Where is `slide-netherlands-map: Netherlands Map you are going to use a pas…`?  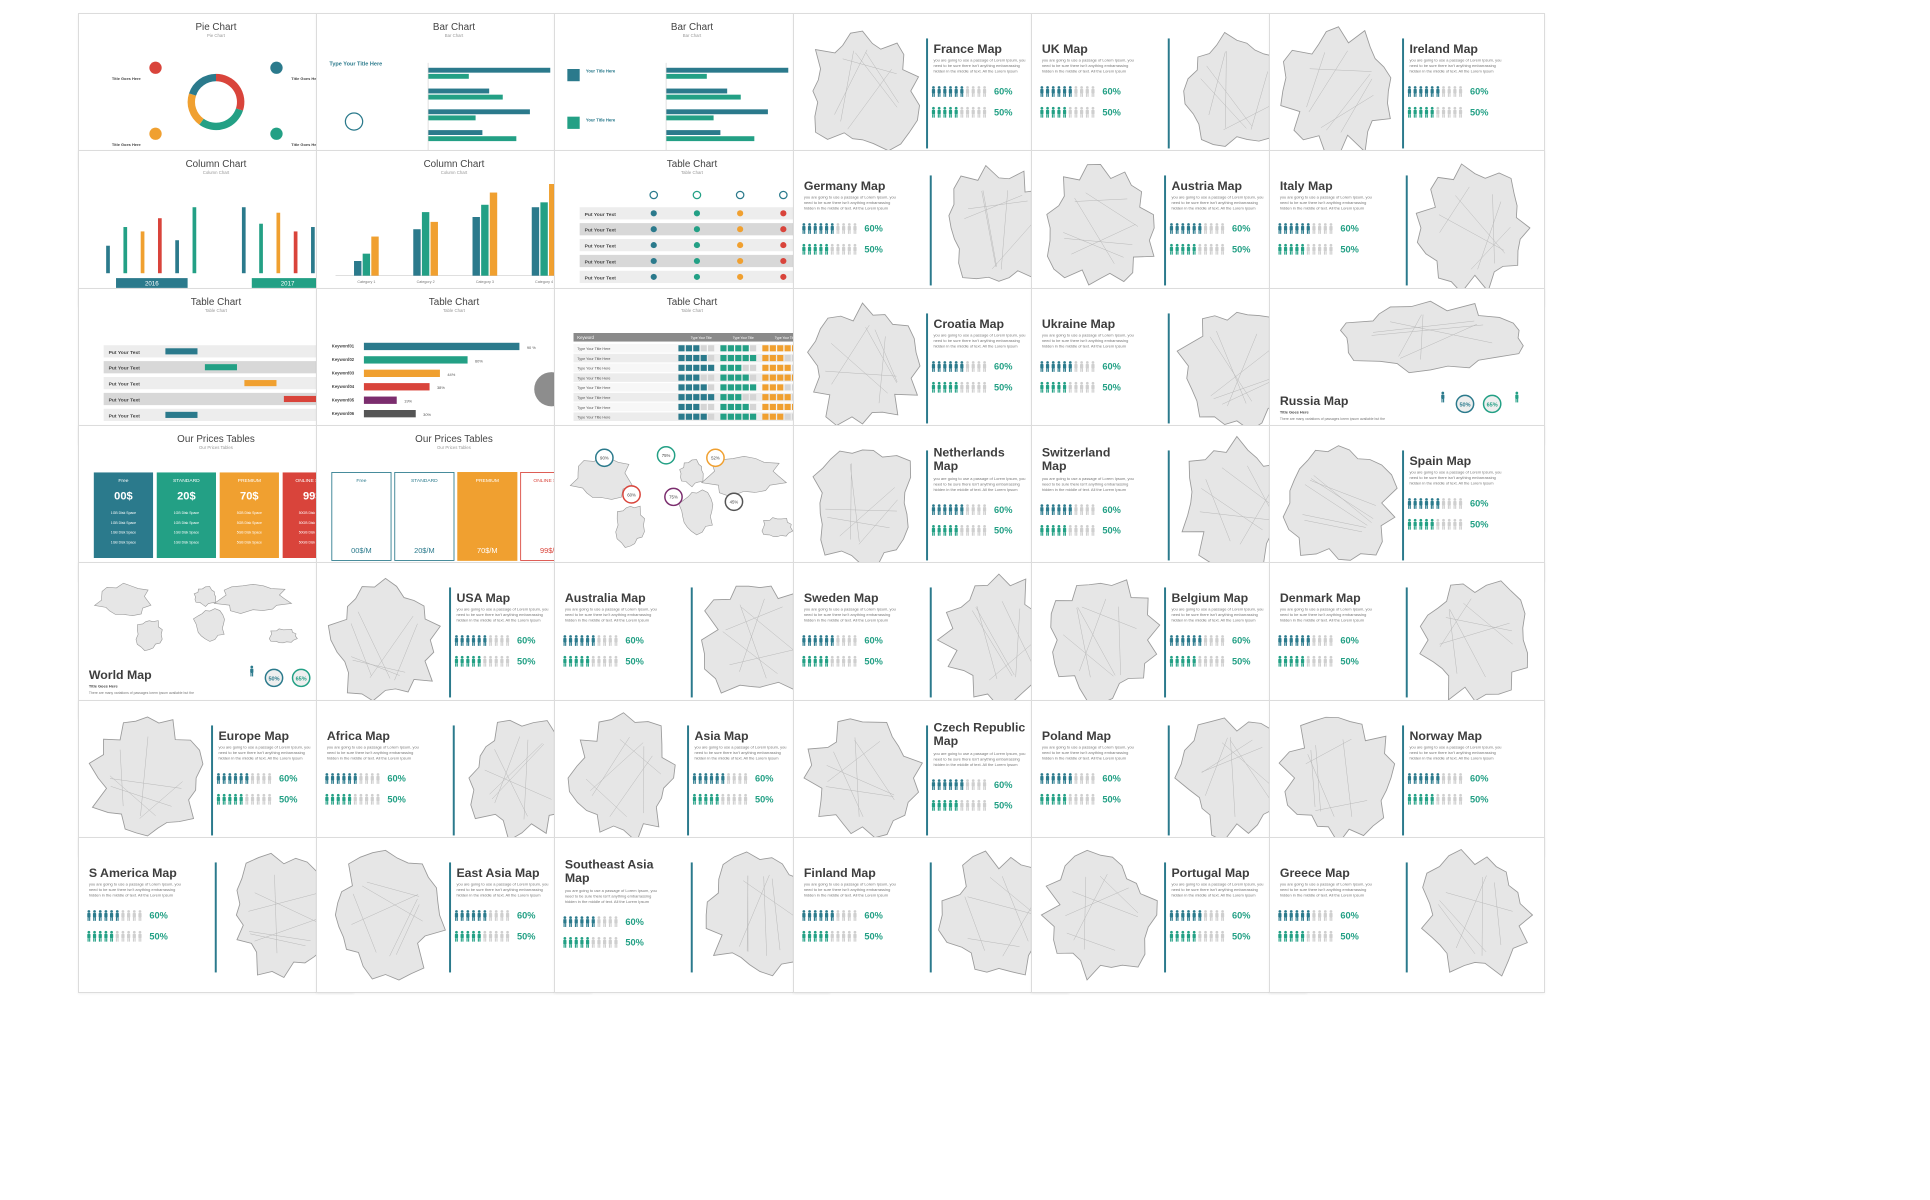 slide-netherlands-map: Netherlands Map you are going to use a pas… is located at coordinates (931, 503).